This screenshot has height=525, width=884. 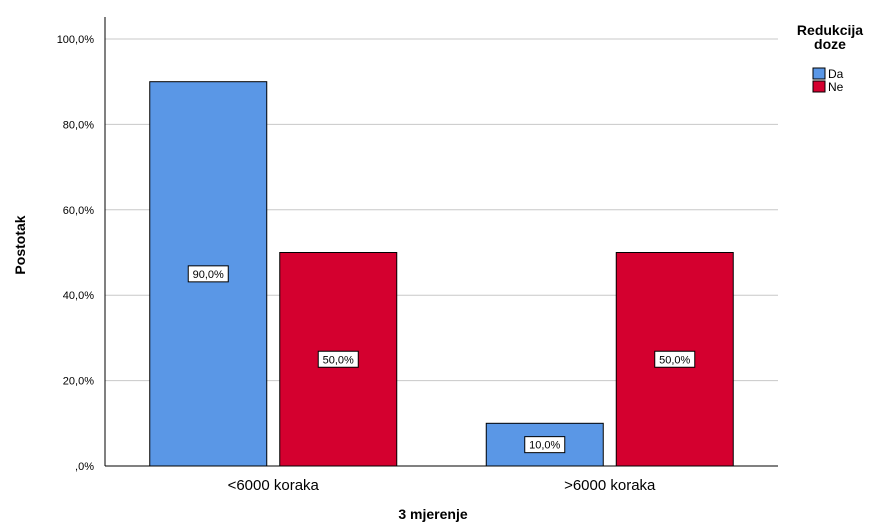 What do you see at coordinates (76, 40) in the screenshot?
I see `y-tick-label: 100,0%` at bounding box center [76, 40].